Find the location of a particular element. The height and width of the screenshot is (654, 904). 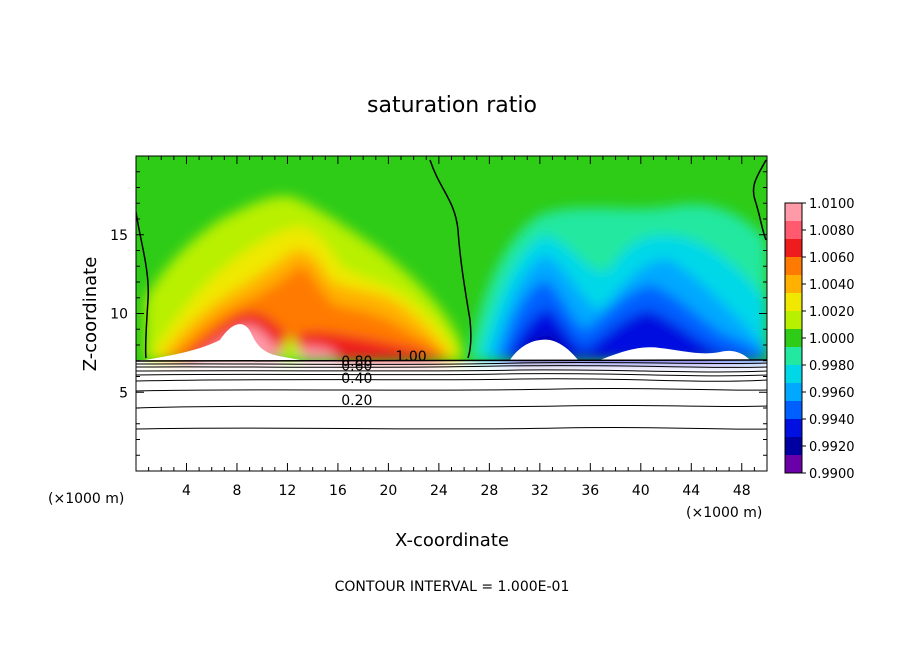

x-axis-title: X-coordinate is located at coordinates (452, 540).